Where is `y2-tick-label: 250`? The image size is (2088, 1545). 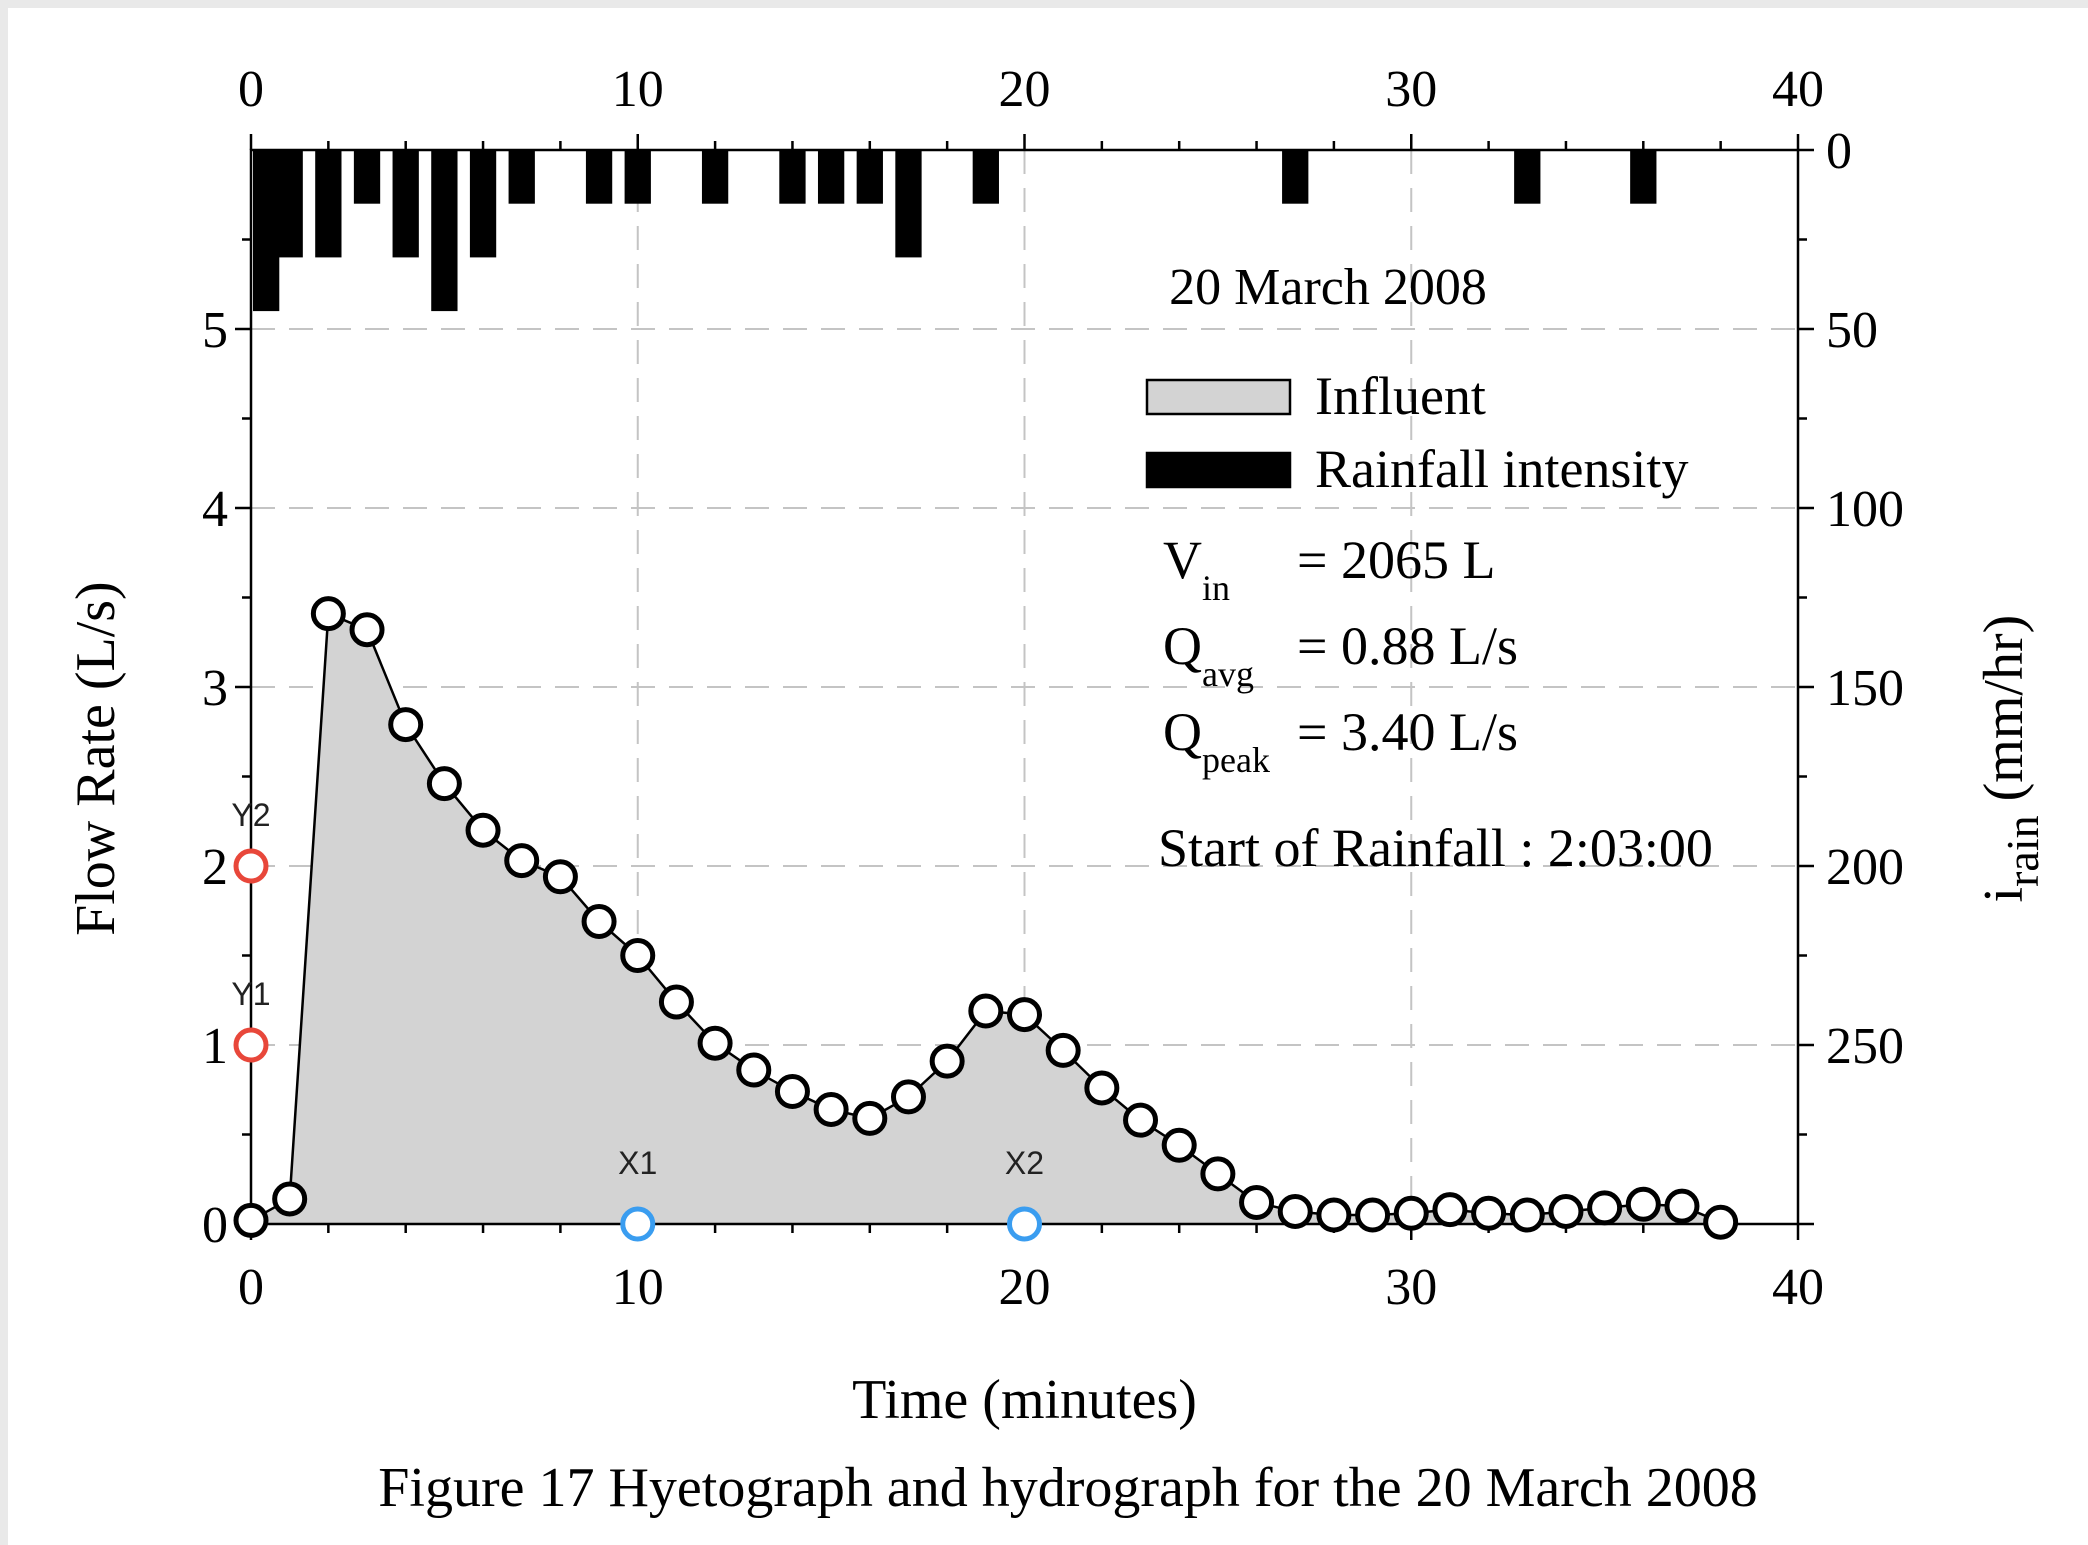 y2-tick-label: 250 is located at coordinates (1865, 1046).